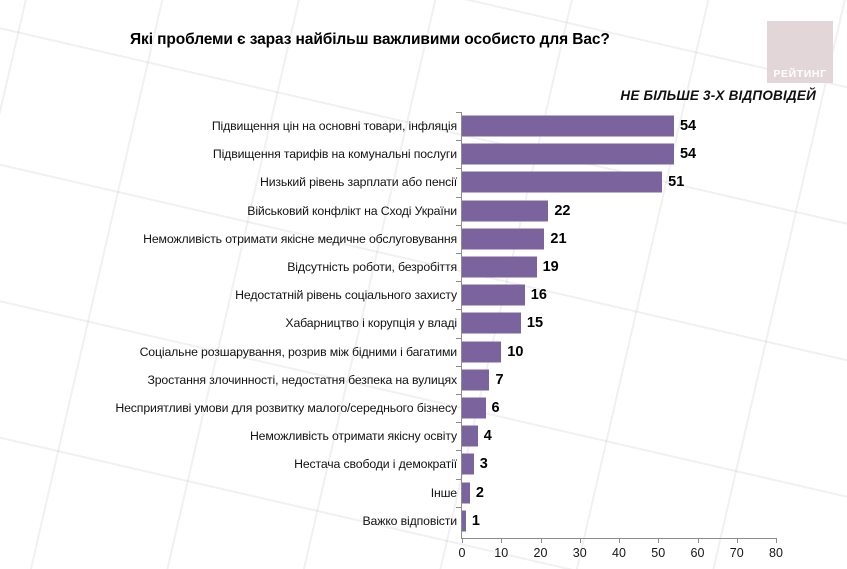 This screenshot has width=847, height=569. What do you see at coordinates (718, 95) in the screenshot?
I see `chart-subtitle: НЕ БІЛЬШЕ 3-Х ВІДПОВІДЕЙ` at bounding box center [718, 95].